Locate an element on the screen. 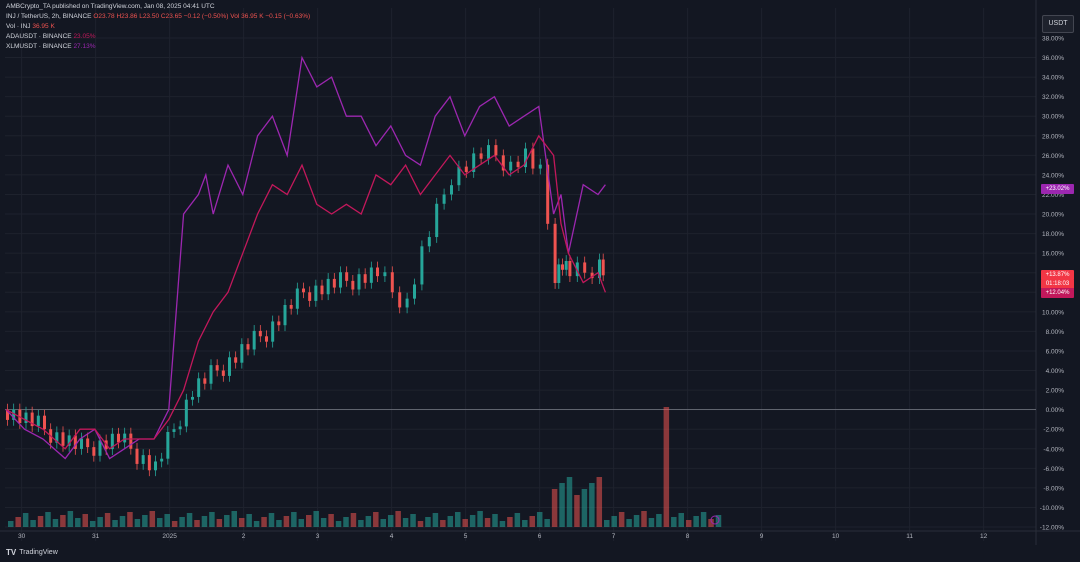 This screenshot has width=1080, height=562. y-tick-label: 36.00% is located at coordinates (1053, 58).